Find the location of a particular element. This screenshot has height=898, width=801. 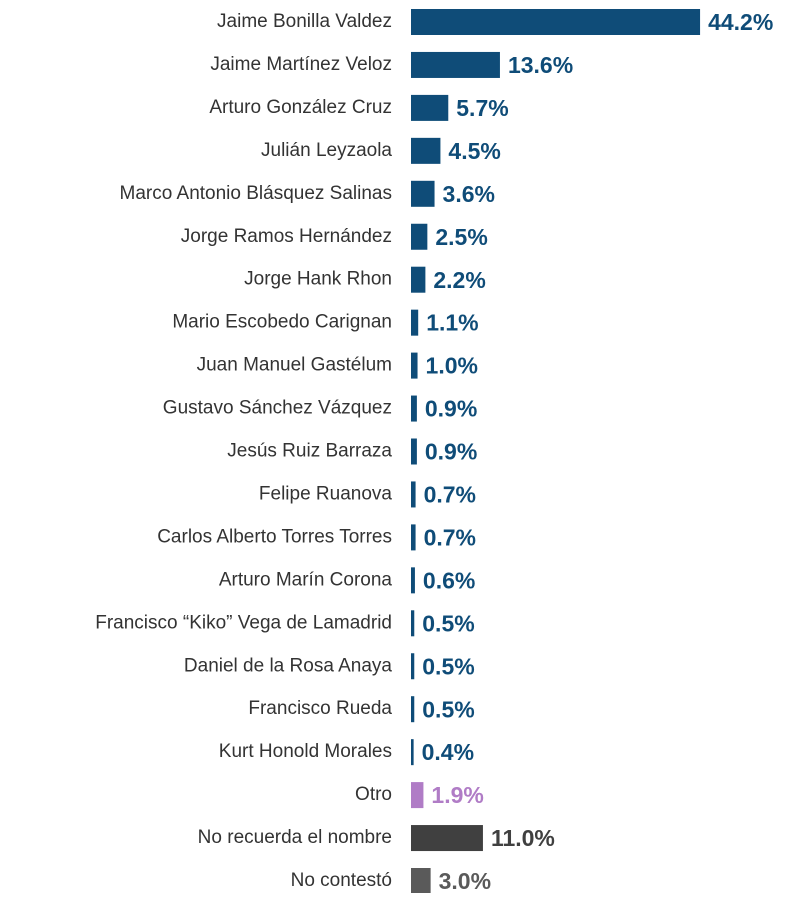

category-label: Juan Manuel Gastélum is located at coordinates (294, 365).